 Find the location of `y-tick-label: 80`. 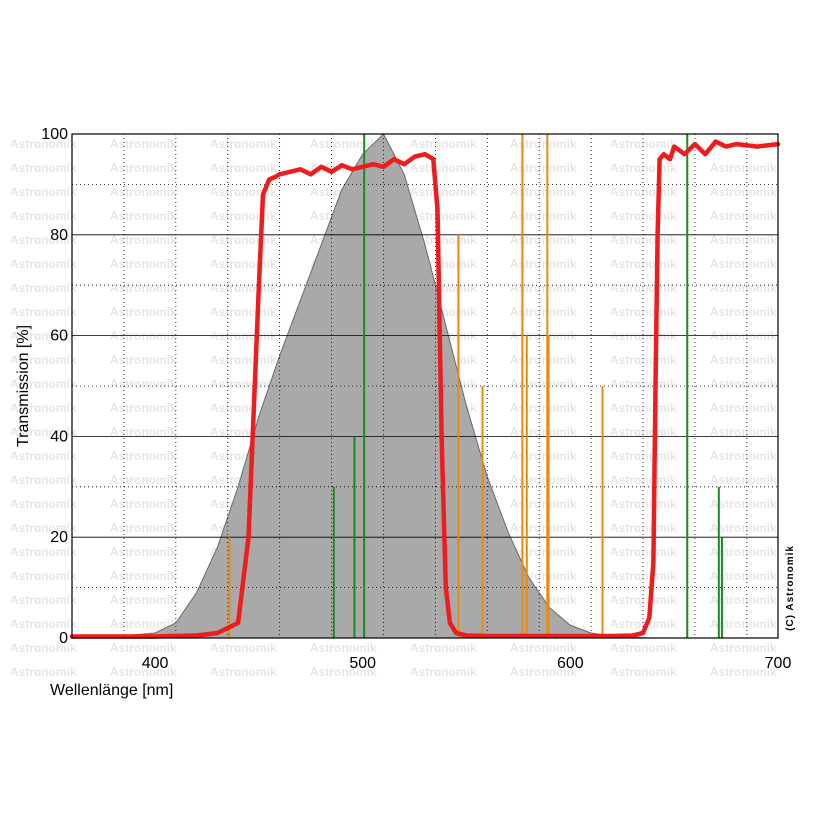

y-tick-label: 80 is located at coordinates (59, 235).